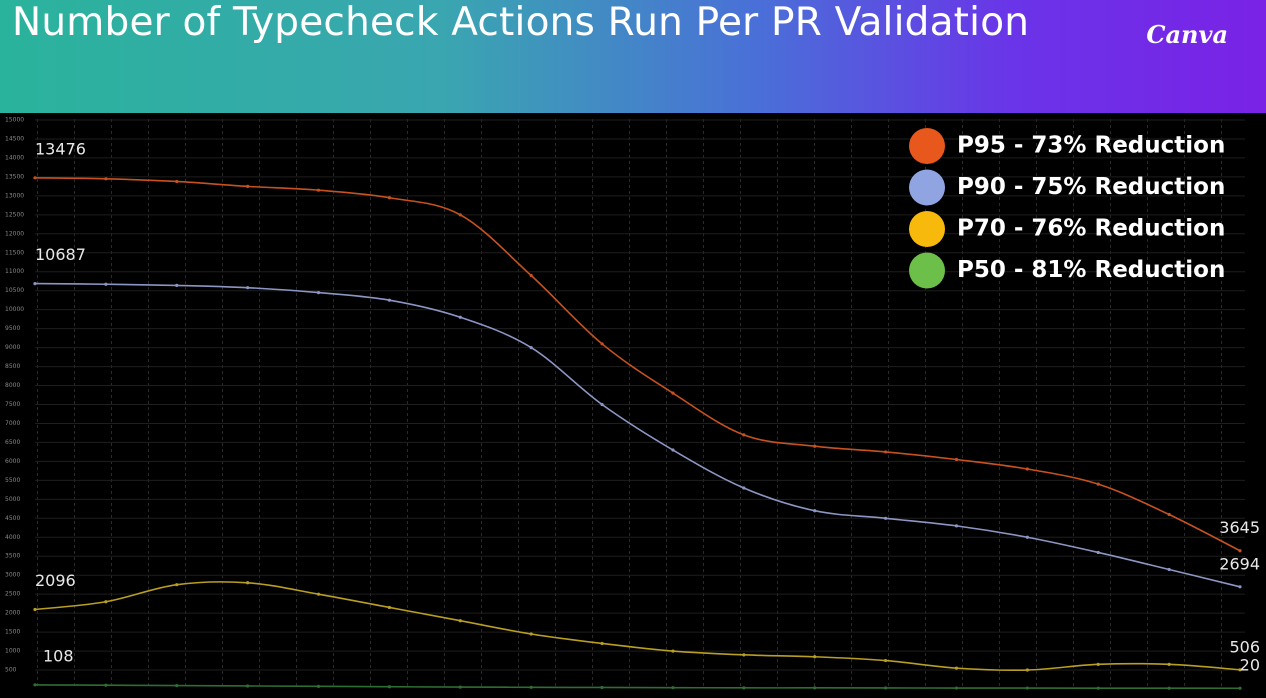 The image size is (1266, 698). Describe the element at coordinates (60, 148) in the screenshot. I see `data-label: 13476` at that location.